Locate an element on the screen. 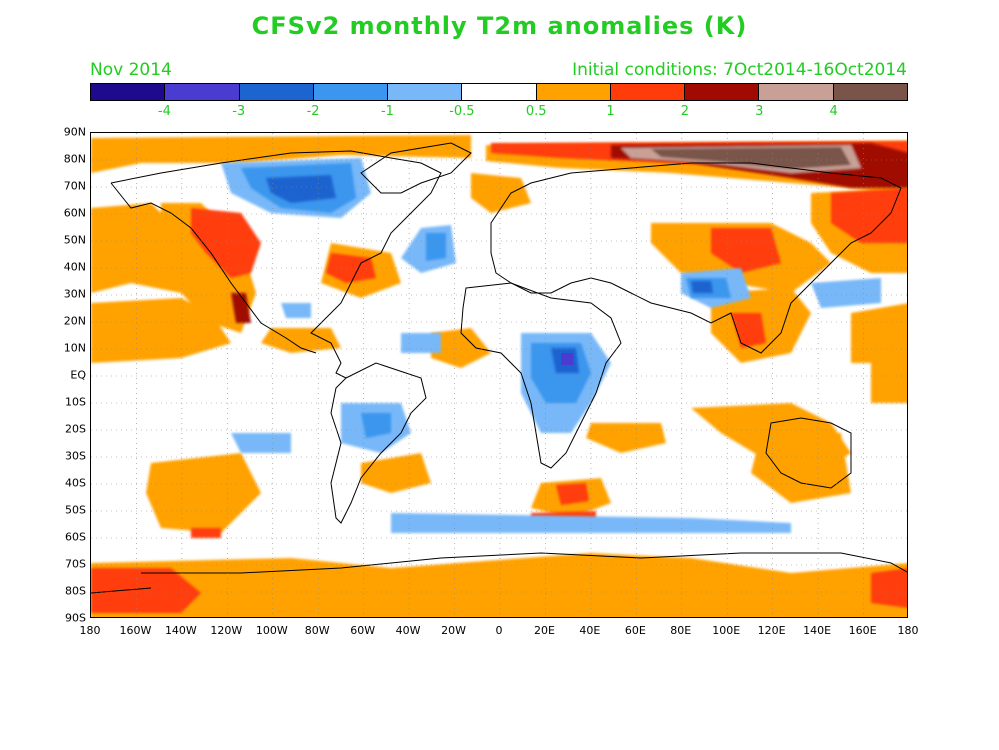 The image size is (999, 750). colorbar-tick-label: 2 is located at coordinates (685, 111).